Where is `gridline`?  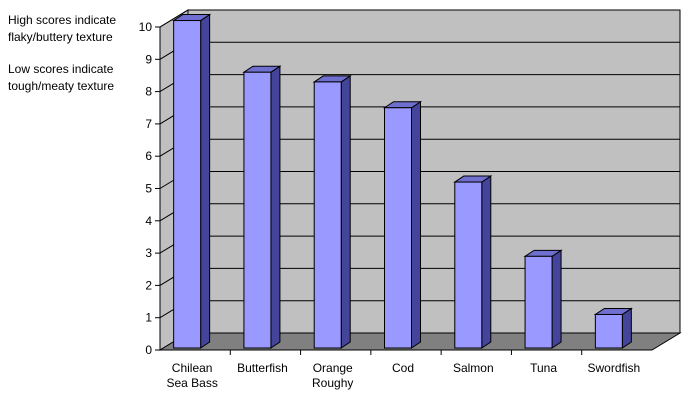
gridline is located at coordinates (419, 18).